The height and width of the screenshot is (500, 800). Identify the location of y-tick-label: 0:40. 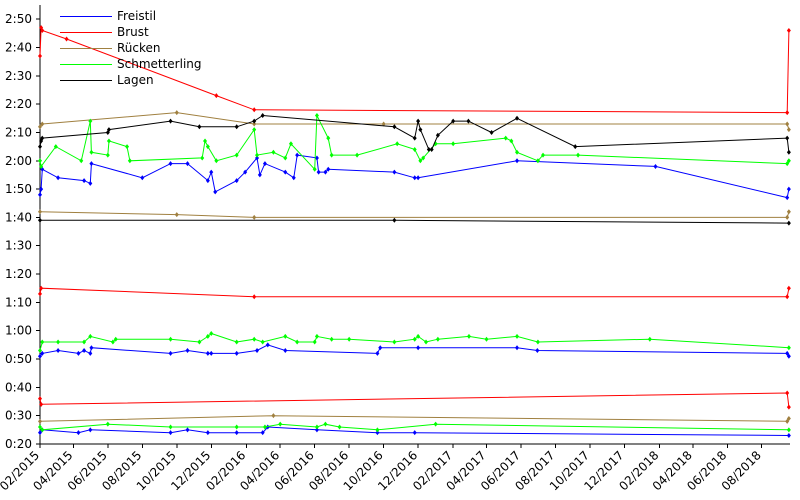
(18, 387).